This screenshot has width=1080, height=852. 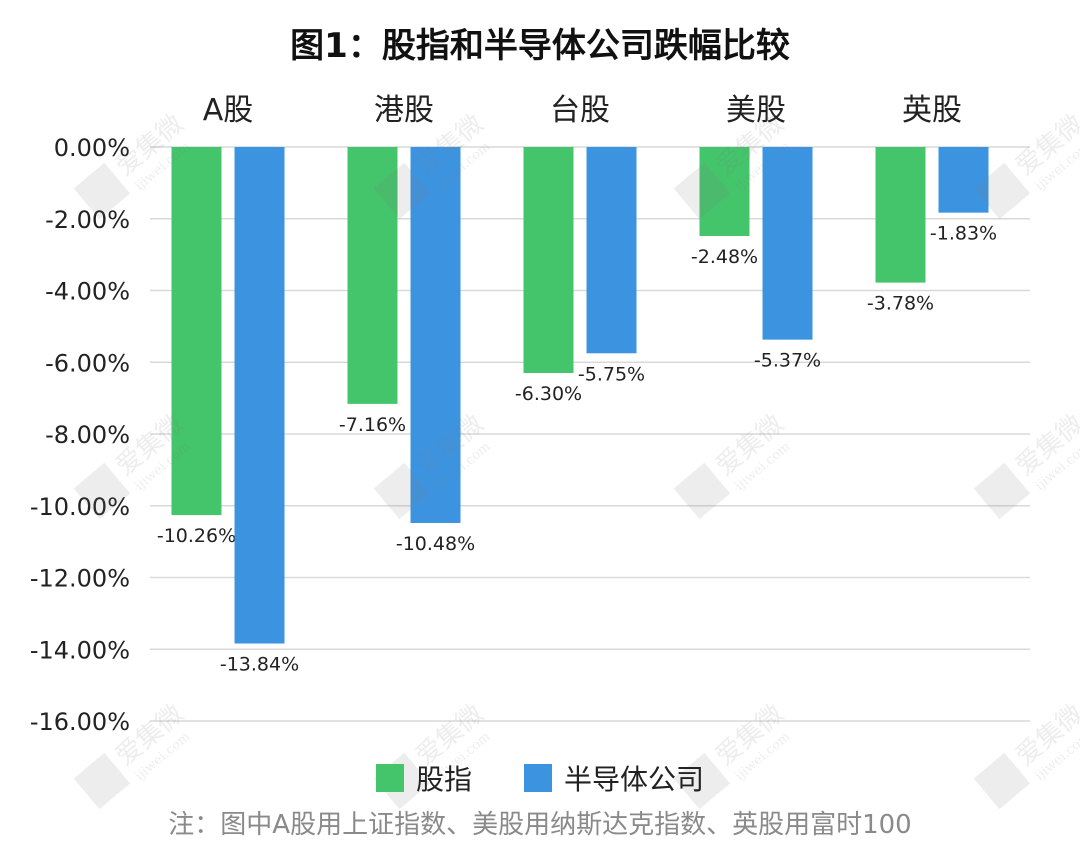 I want to click on chart-title: 图1：股指和半导体公司跌幅比较, so click(x=540, y=46).